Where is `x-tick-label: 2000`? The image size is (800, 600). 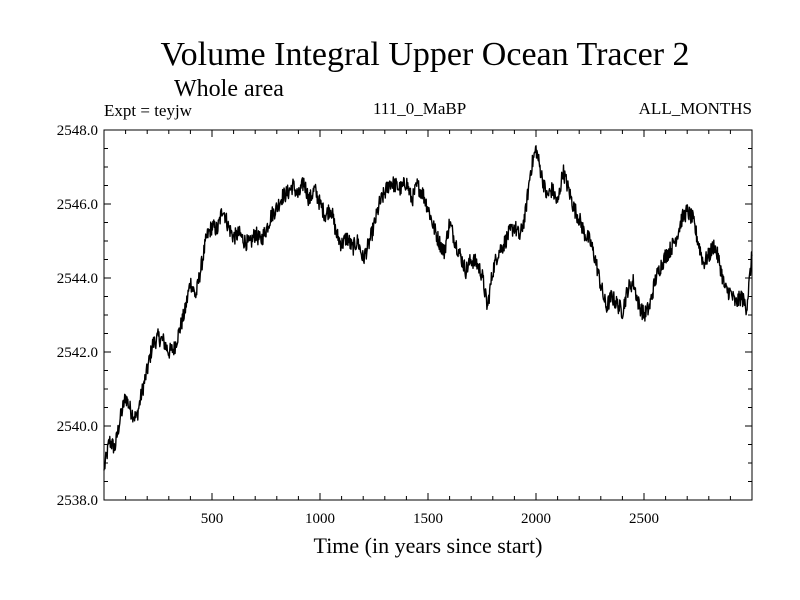 x-tick-label: 2000 is located at coordinates (536, 519).